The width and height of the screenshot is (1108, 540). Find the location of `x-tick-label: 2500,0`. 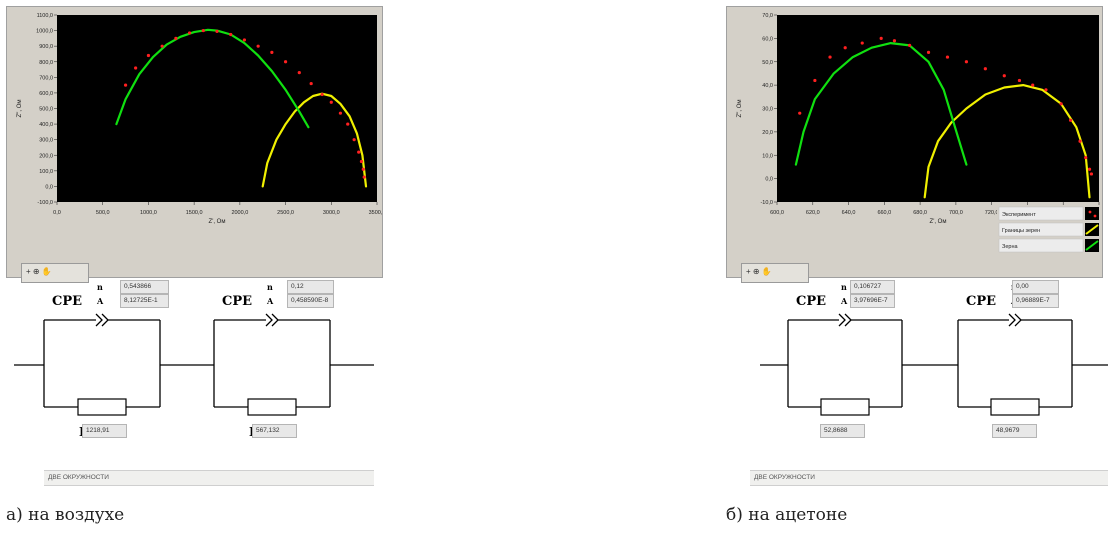

x-tick-label: 2500,0 is located at coordinates (285, 213).